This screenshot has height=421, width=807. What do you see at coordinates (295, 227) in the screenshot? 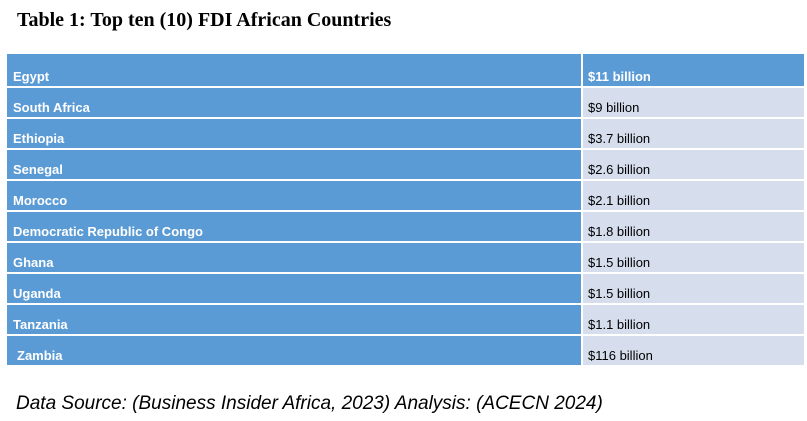
I see `country-cell: Democratic Republic of Congo` at bounding box center [295, 227].